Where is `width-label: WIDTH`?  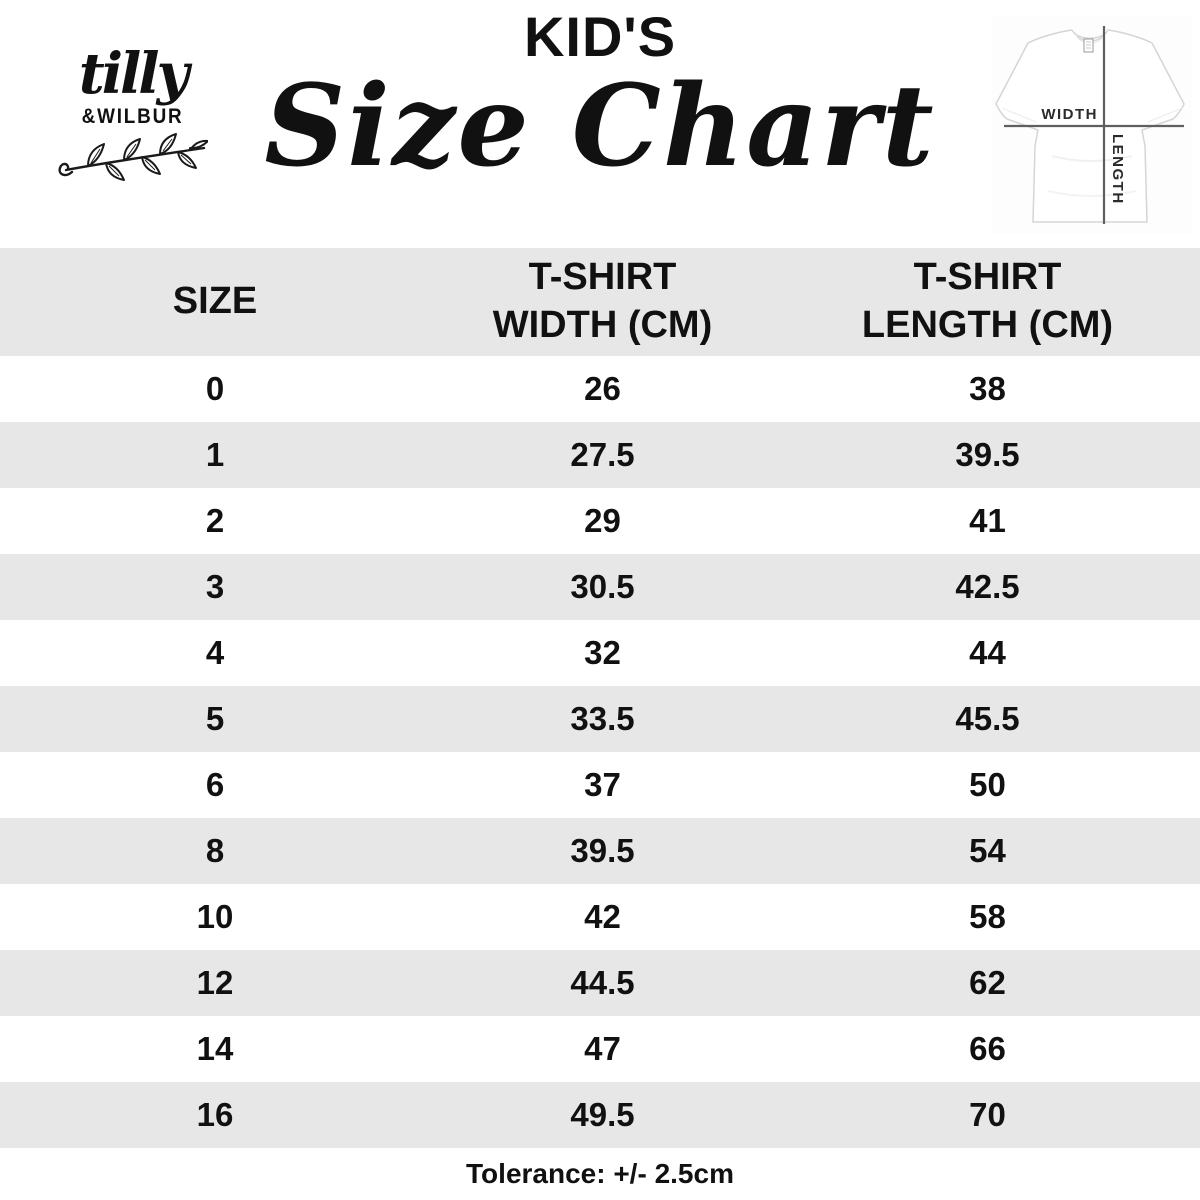
width-label: WIDTH is located at coordinates (1069, 114).